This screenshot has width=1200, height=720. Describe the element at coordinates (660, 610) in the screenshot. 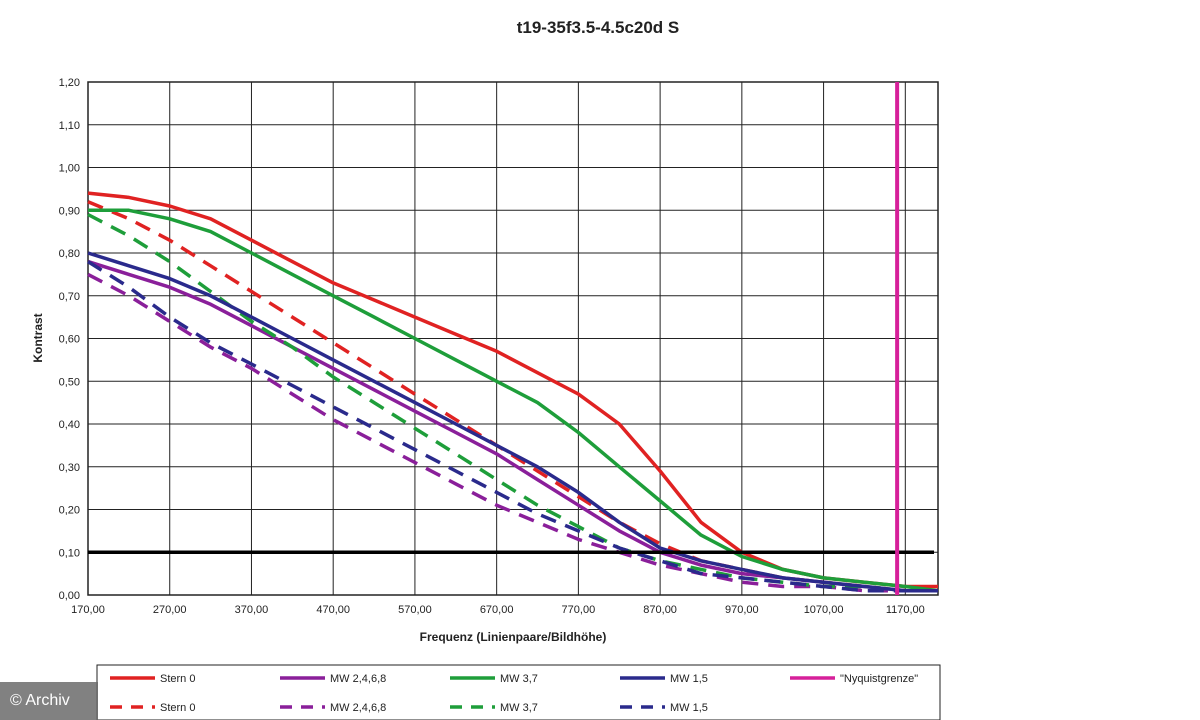

I see `x-tick-label: 870,00` at that location.